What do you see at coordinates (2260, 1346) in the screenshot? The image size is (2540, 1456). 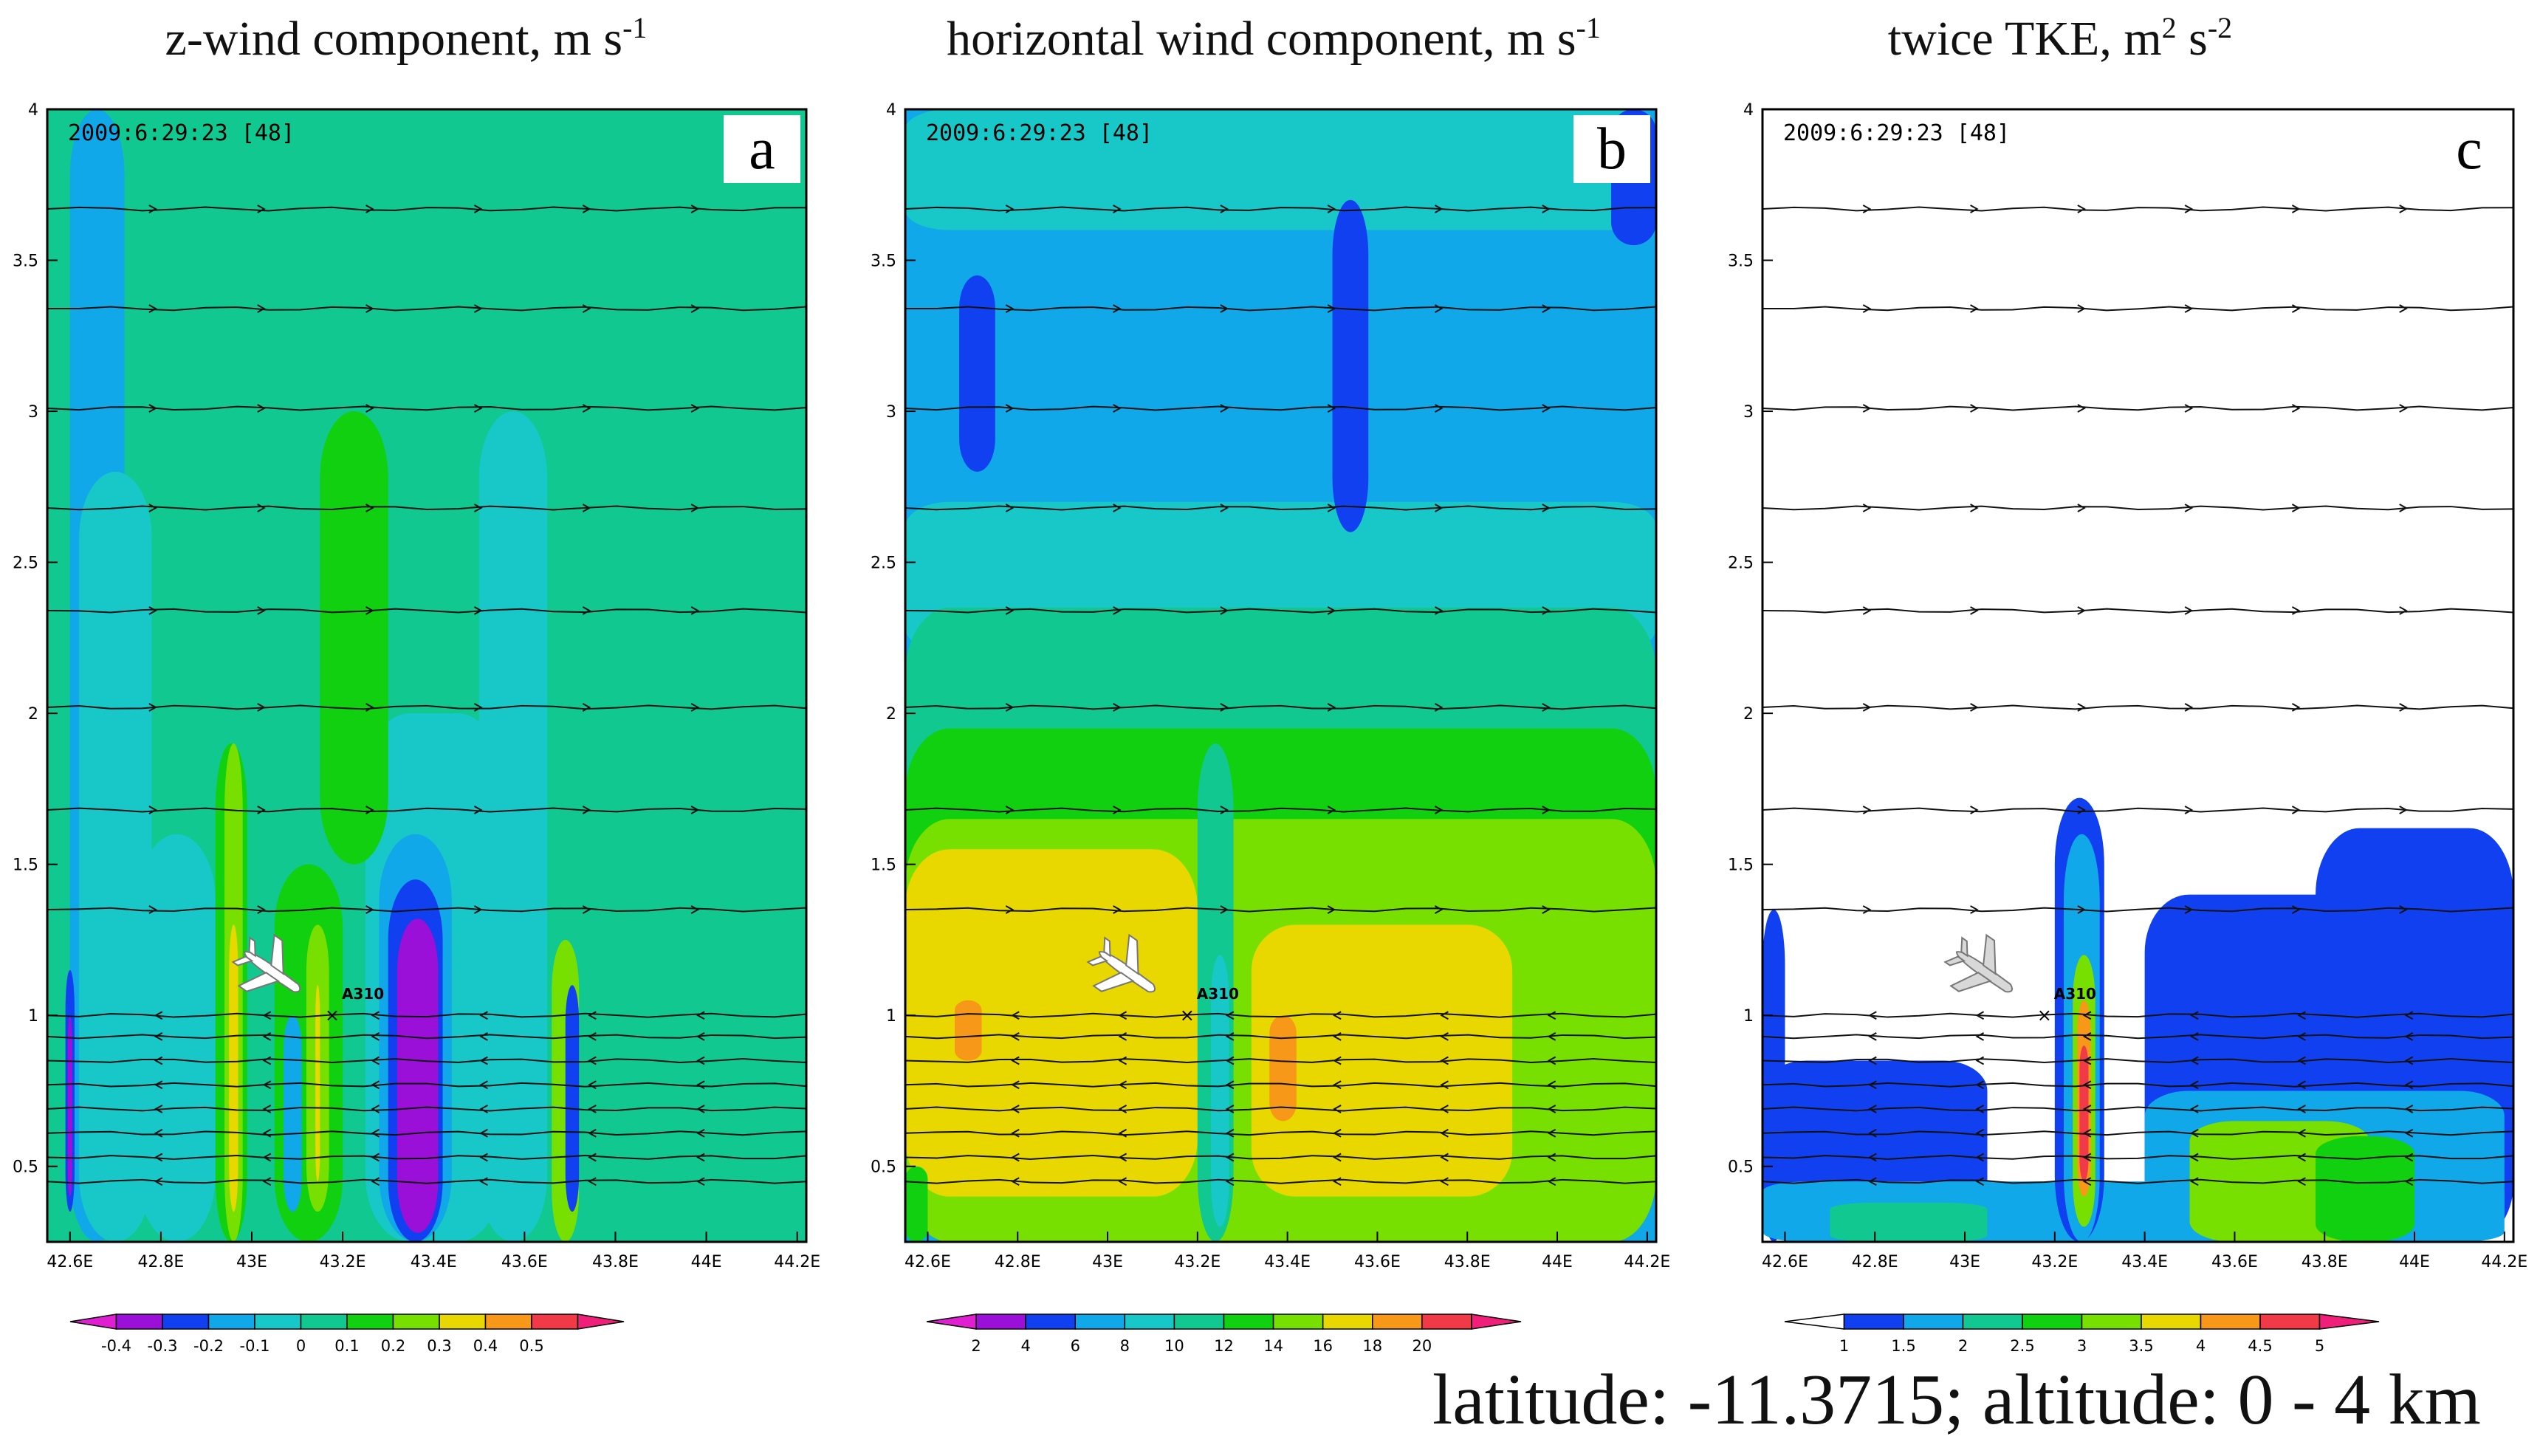 I see `colorbar-label: 4.5` at bounding box center [2260, 1346].